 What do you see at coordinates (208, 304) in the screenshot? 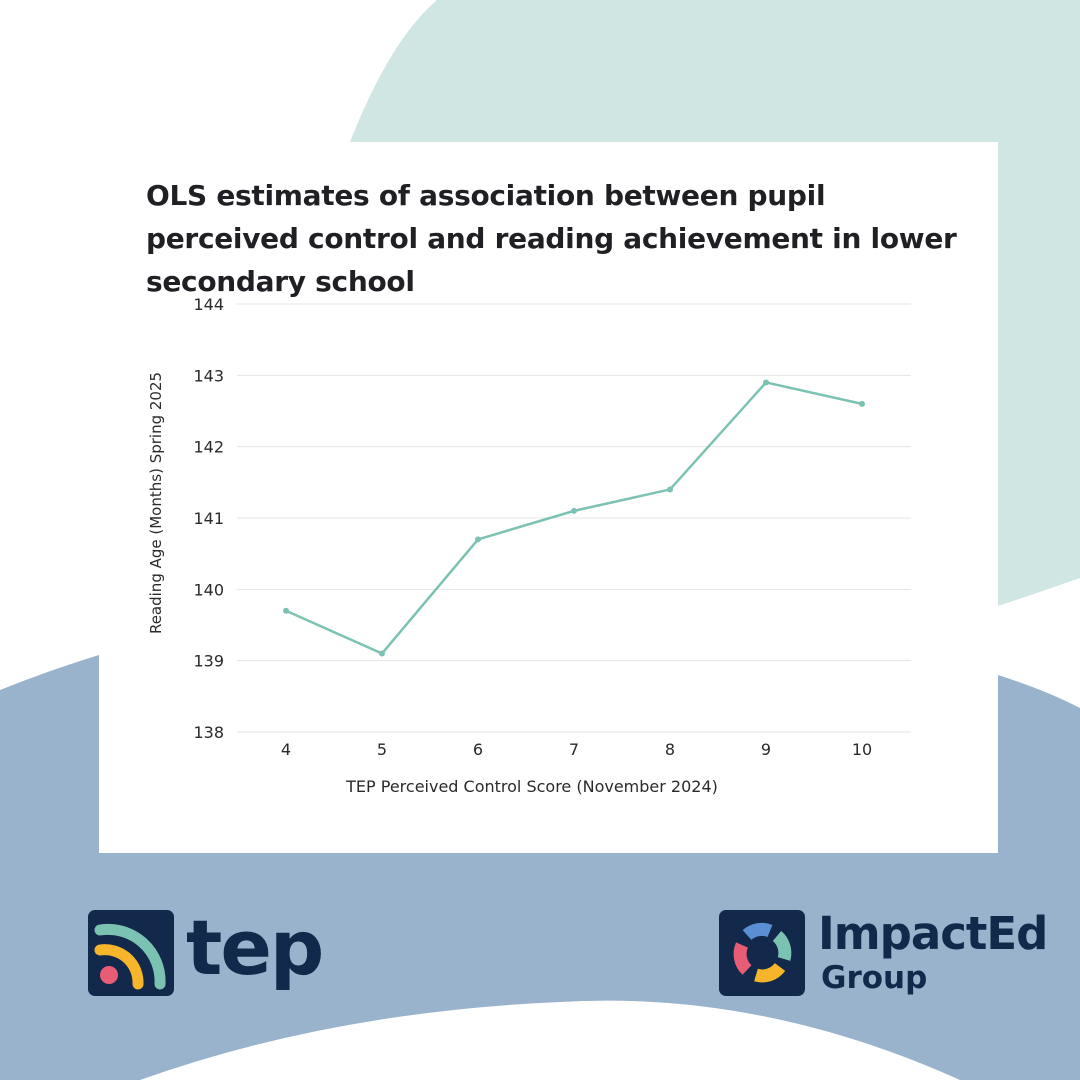
I see `y-tick-label: 144` at bounding box center [208, 304].